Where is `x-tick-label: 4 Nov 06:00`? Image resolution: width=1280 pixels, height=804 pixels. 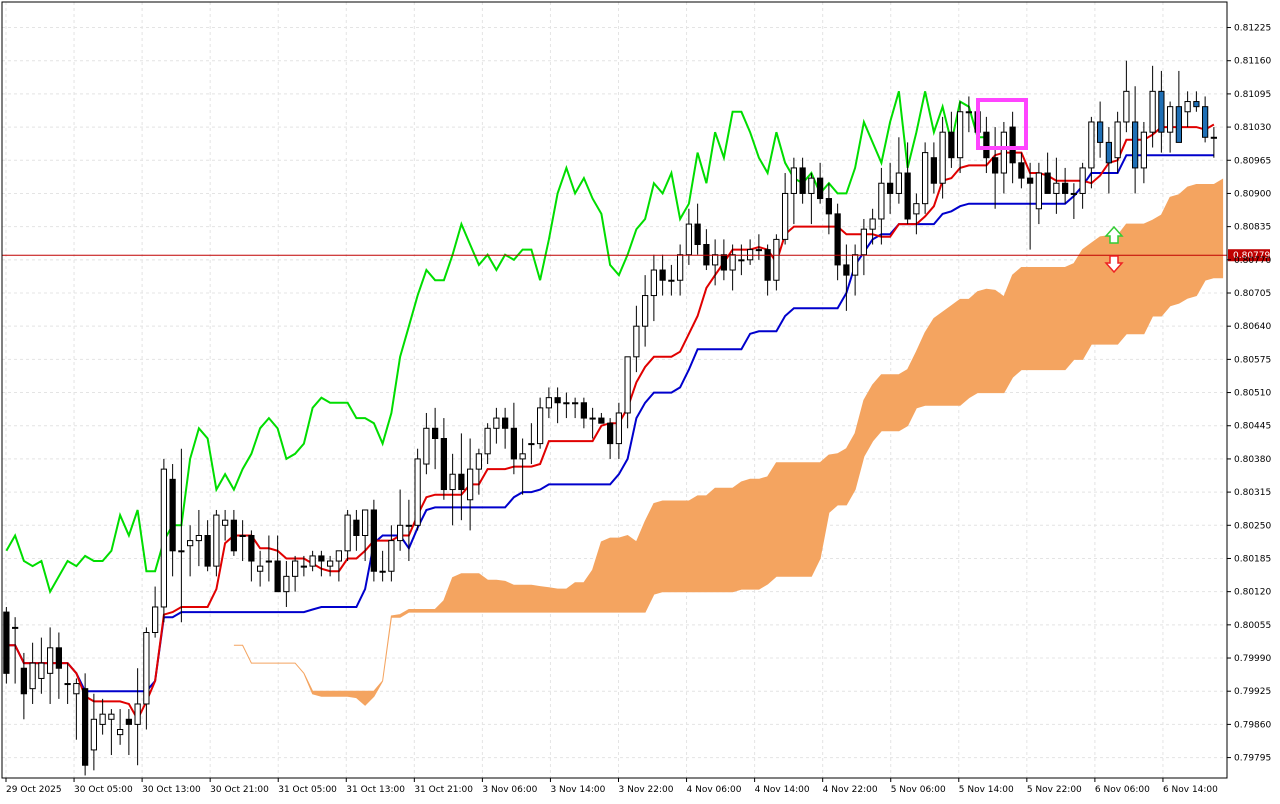 x-tick-label: 4 Nov 06:00 is located at coordinates (714, 790).